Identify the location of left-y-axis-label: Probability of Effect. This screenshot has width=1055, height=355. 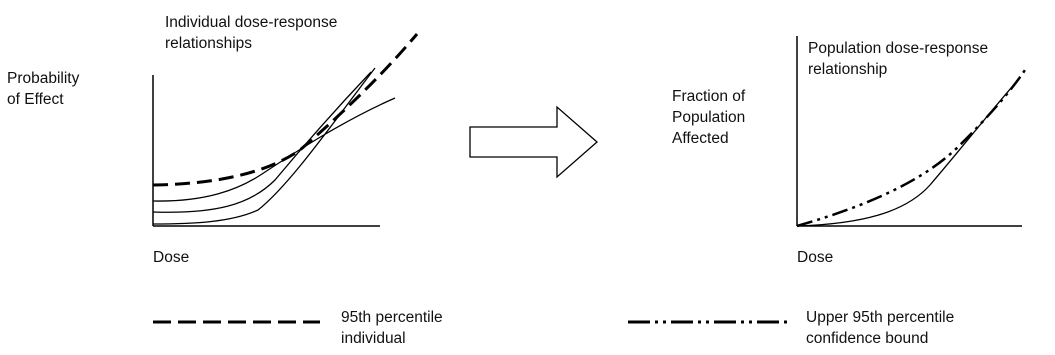
(43, 89).